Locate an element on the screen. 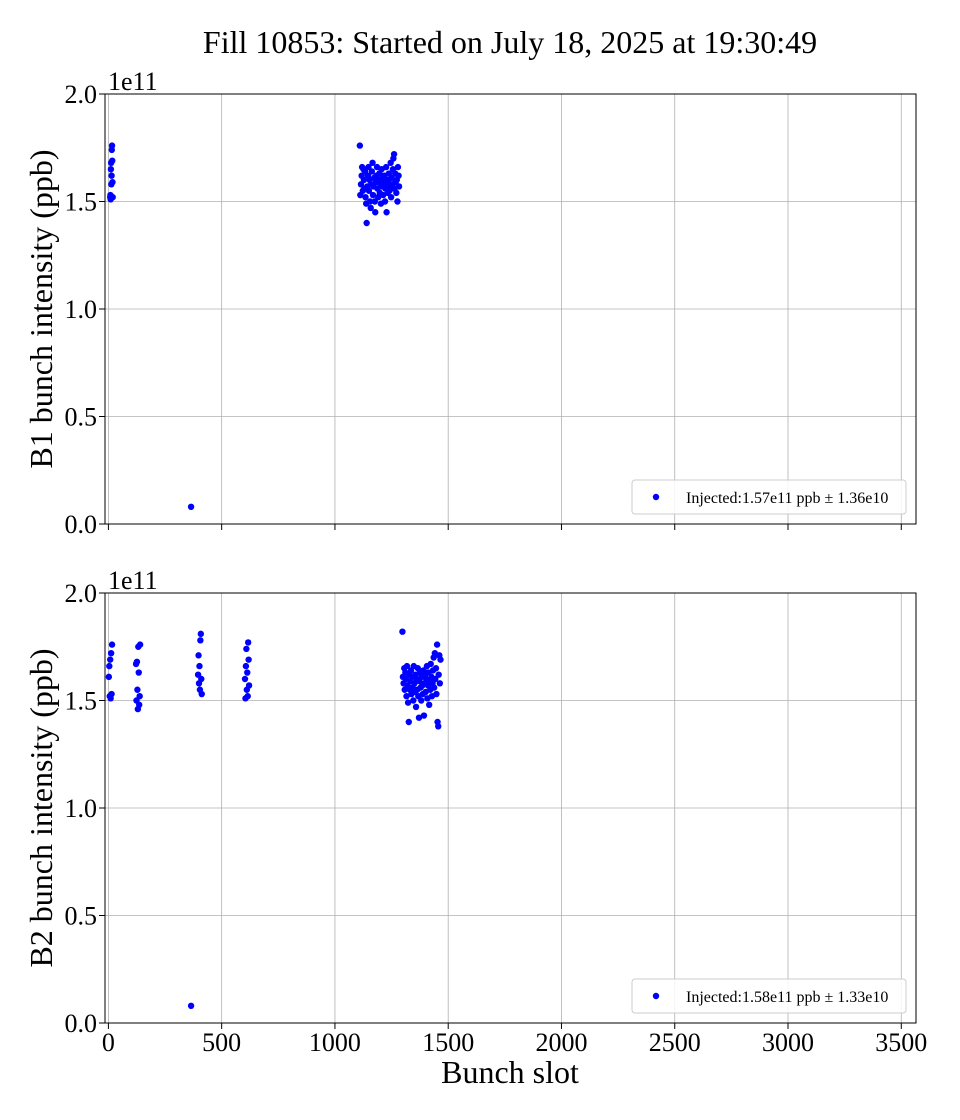  legend-label: Injected:1.58e11 ppb ± 1.33e10 is located at coordinates (787, 997).